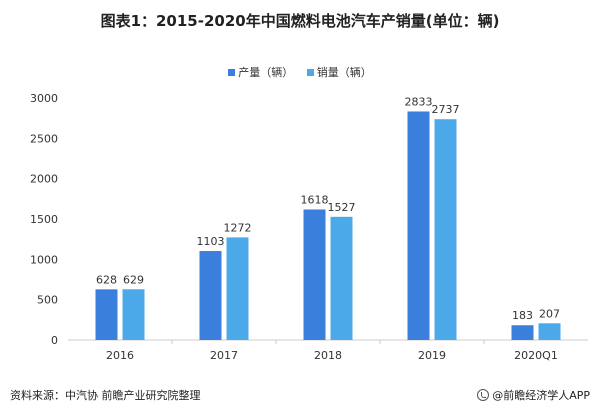 This screenshot has width=600, height=413. Describe the element at coordinates (211, 241) in the screenshot. I see `data-label-production: 1103` at that location.